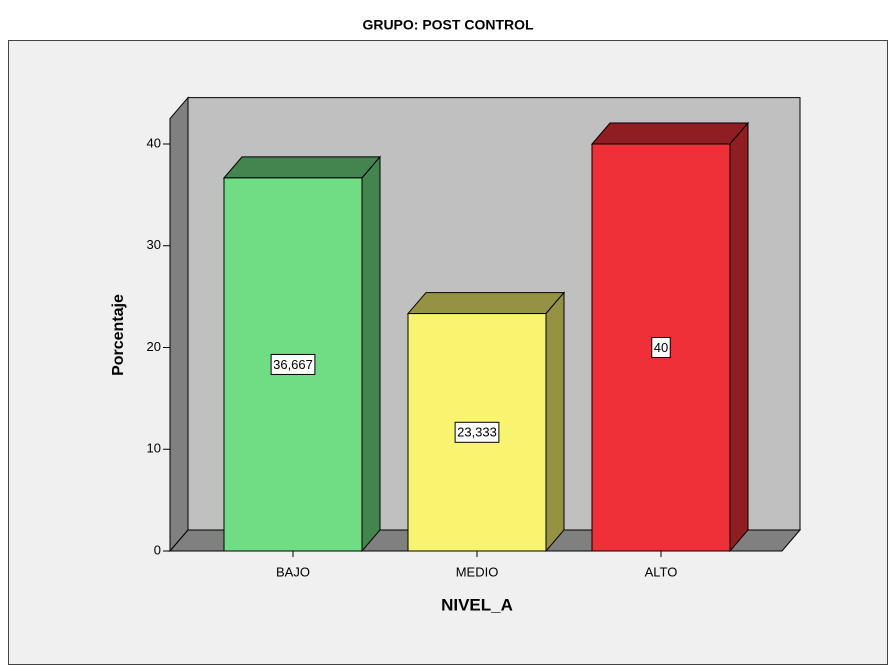 This screenshot has height=665, width=888. I want to click on value-label: 40, so click(661, 347).